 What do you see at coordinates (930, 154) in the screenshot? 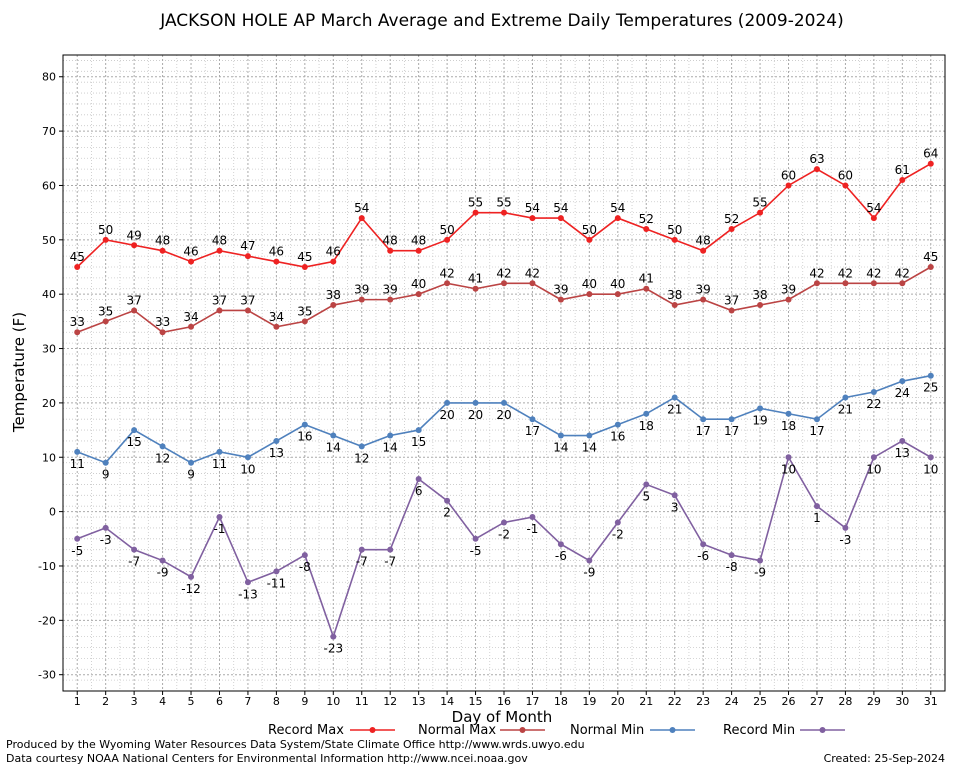
I see `record-max-data-label: 64` at bounding box center [930, 154].